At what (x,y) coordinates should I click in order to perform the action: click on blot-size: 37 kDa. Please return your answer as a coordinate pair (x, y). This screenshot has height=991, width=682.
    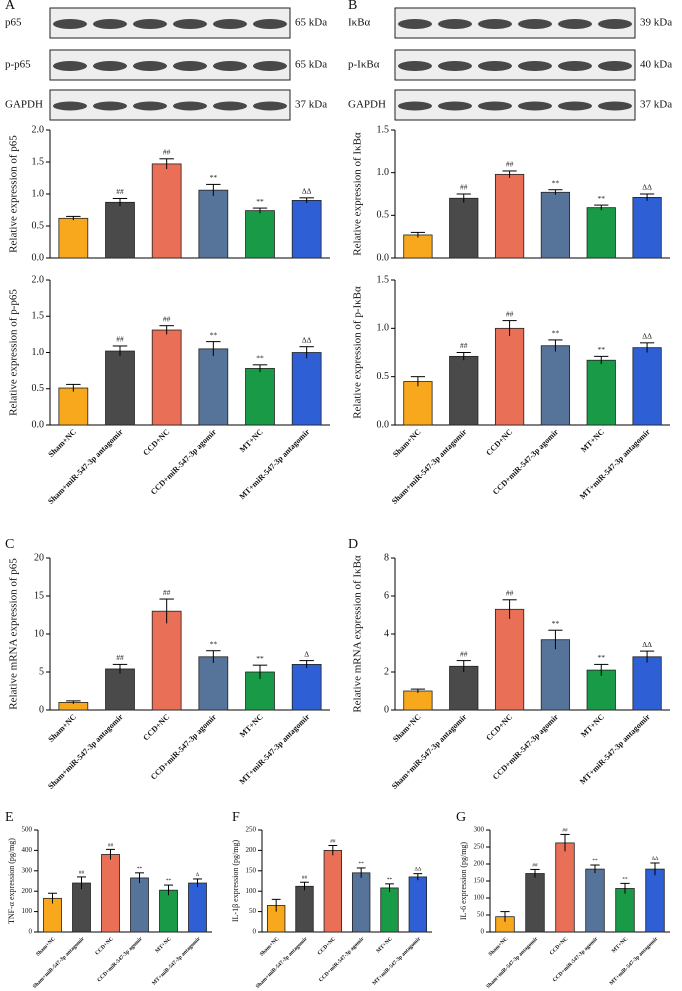
    Looking at the image, I should click on (656, 105).